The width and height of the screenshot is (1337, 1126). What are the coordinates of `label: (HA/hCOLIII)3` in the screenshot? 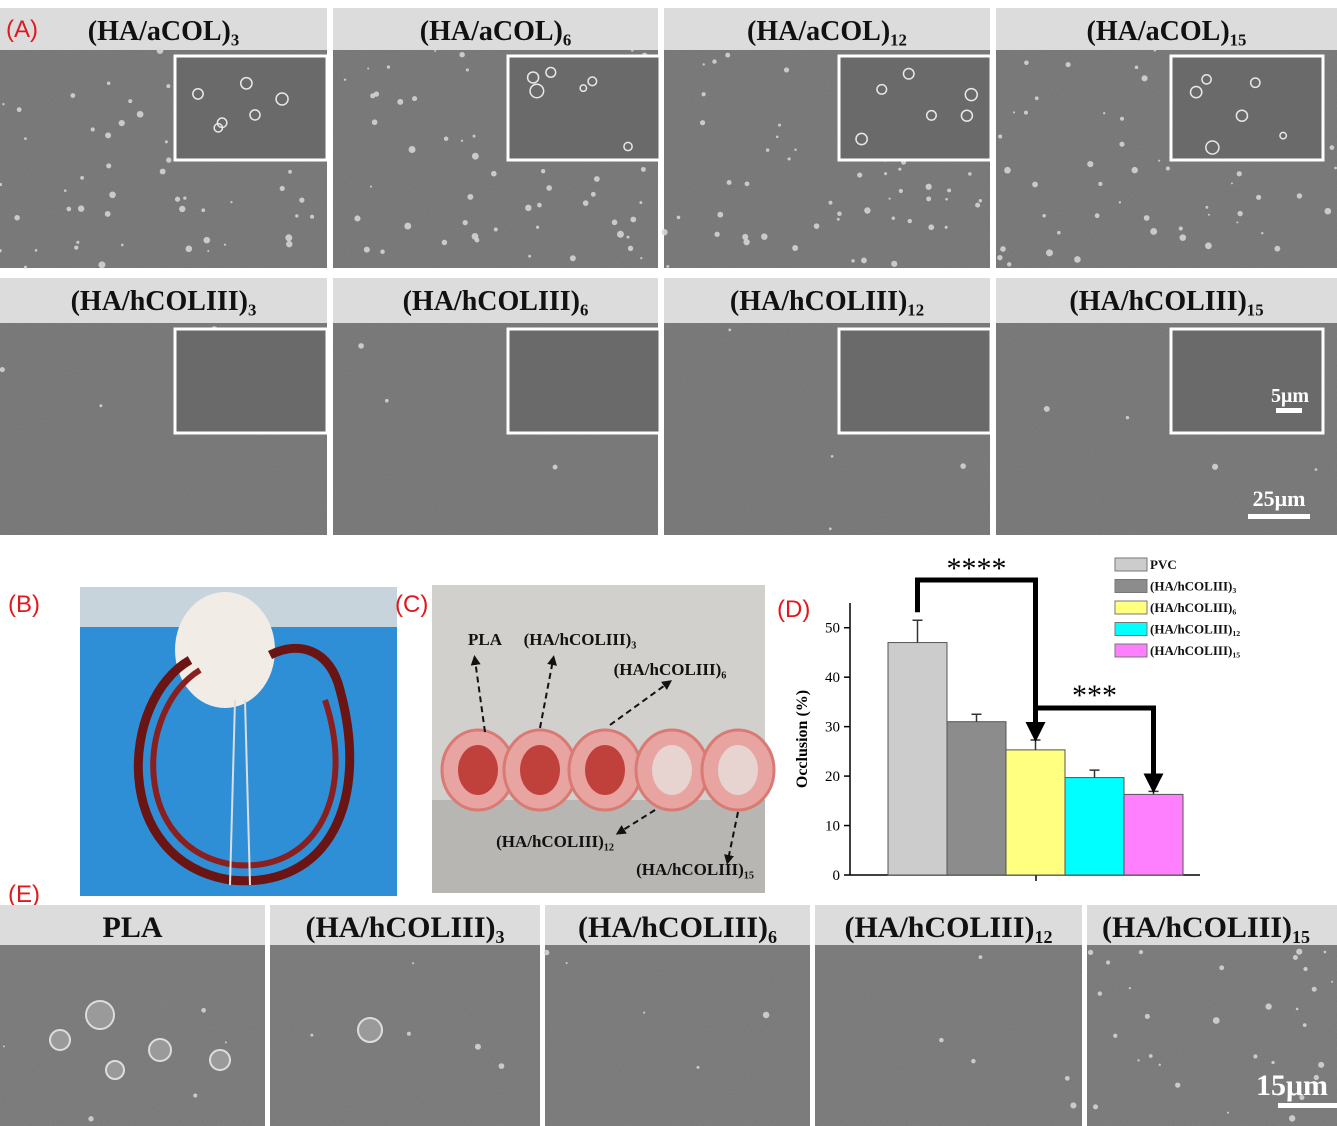 It's located at (404, 929).